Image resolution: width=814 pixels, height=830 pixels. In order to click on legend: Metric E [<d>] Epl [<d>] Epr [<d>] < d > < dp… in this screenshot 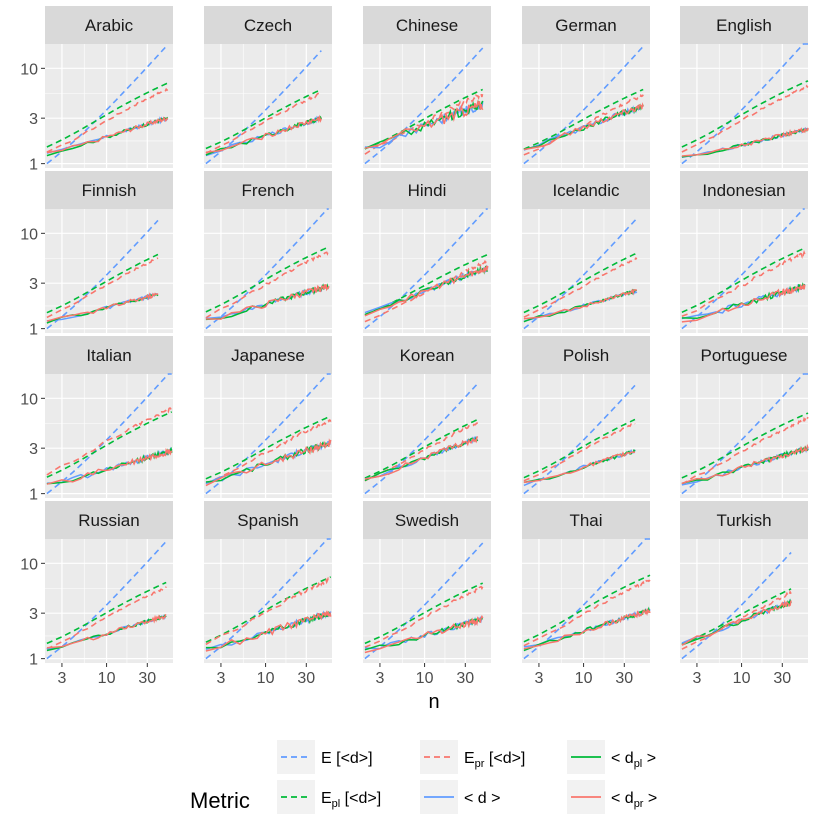, I will do `click(423, 777)`.